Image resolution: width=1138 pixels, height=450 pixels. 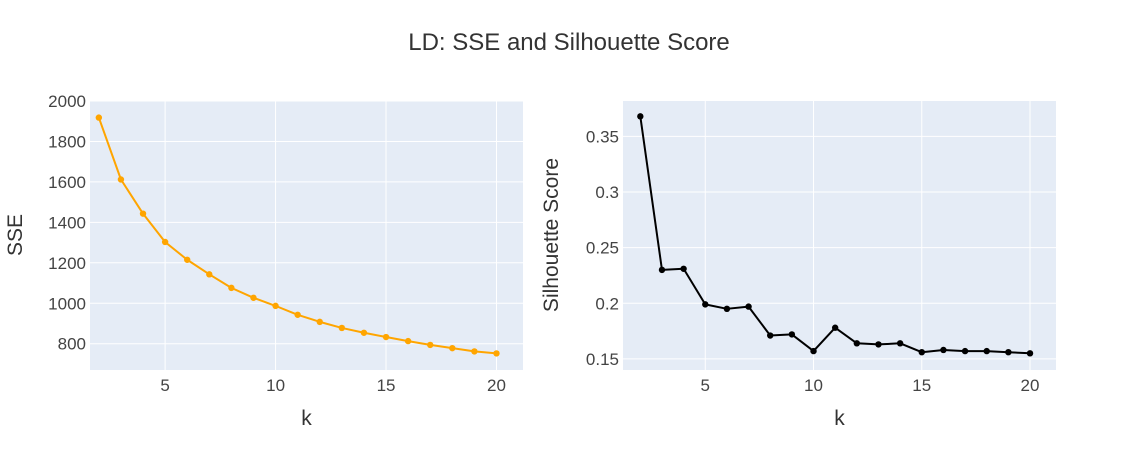 I want to click on y-tick-label: 1800, so click(x=67, y=141).